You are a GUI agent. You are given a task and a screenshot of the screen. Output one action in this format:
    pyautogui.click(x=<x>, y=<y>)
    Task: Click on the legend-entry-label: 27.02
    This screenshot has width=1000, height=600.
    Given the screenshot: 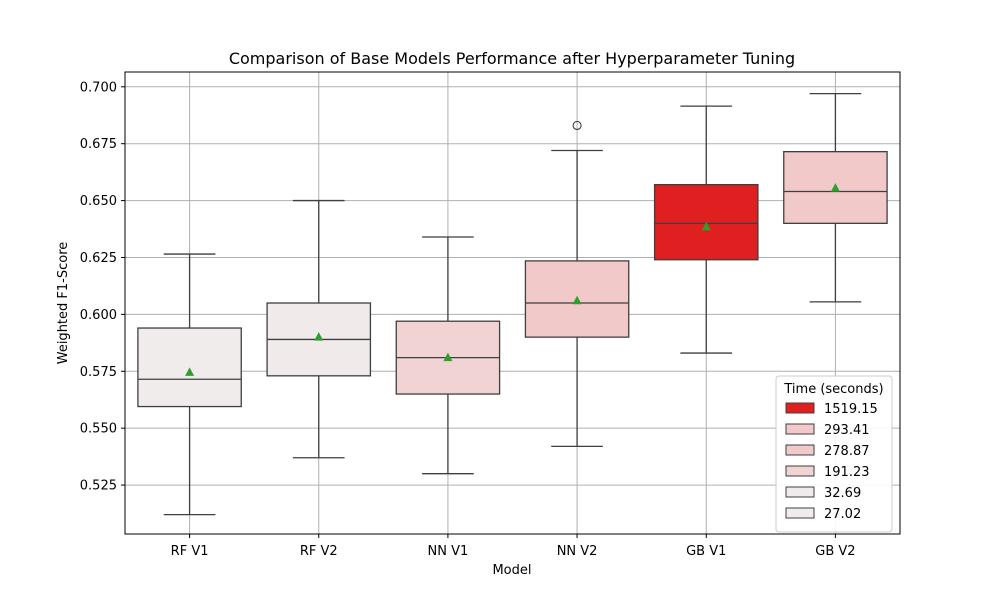 What is the action you would take?
    pyautogui.click(x=842, y=514)
    